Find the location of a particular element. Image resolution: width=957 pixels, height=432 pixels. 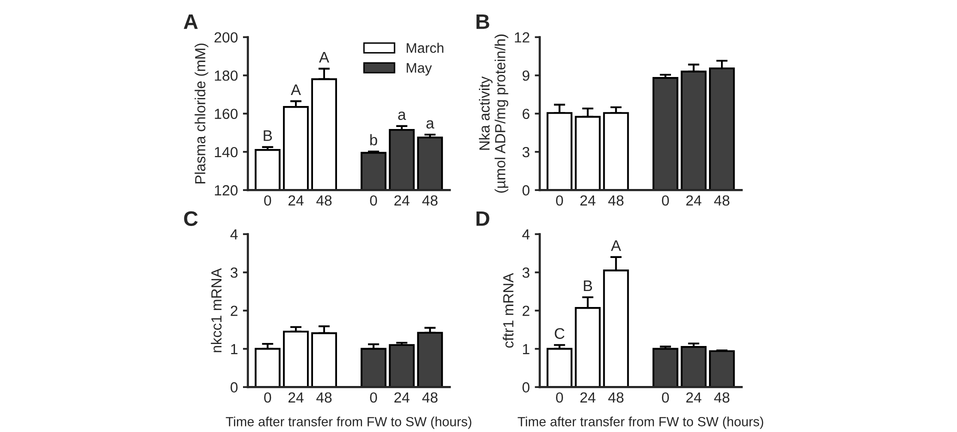

y-tick-label: 6 is located at coordinates (526, 114).